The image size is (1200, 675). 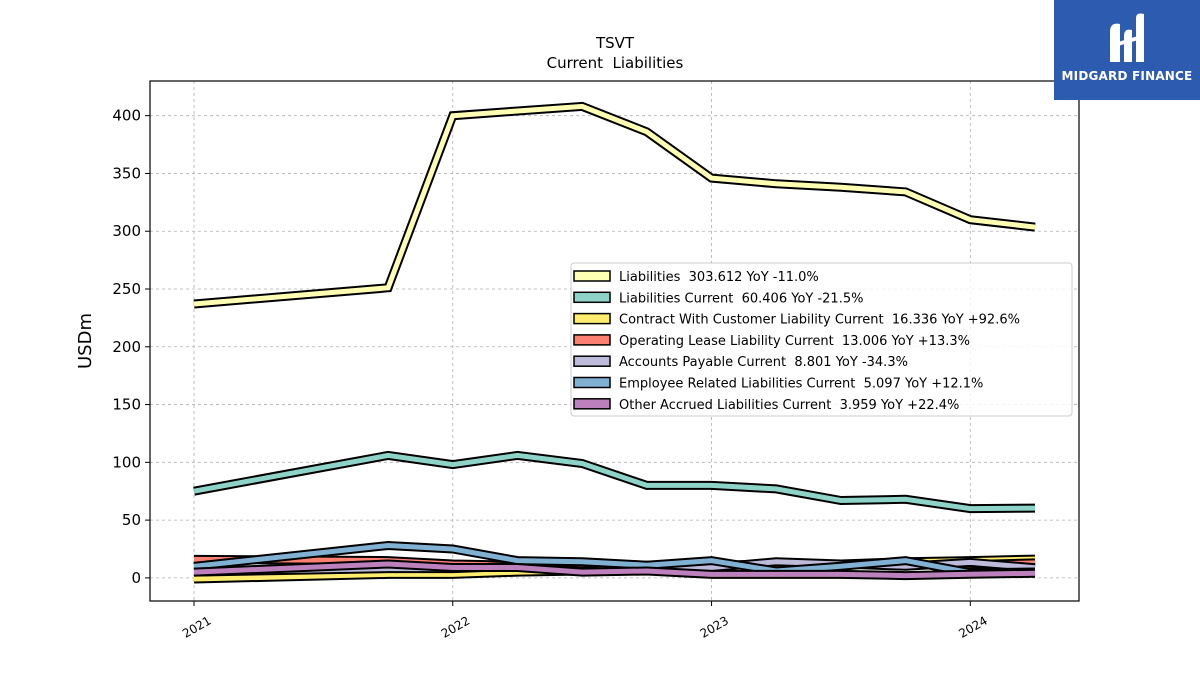 I want to click on y-axis-label: USDm, so click(x=85, y=341).